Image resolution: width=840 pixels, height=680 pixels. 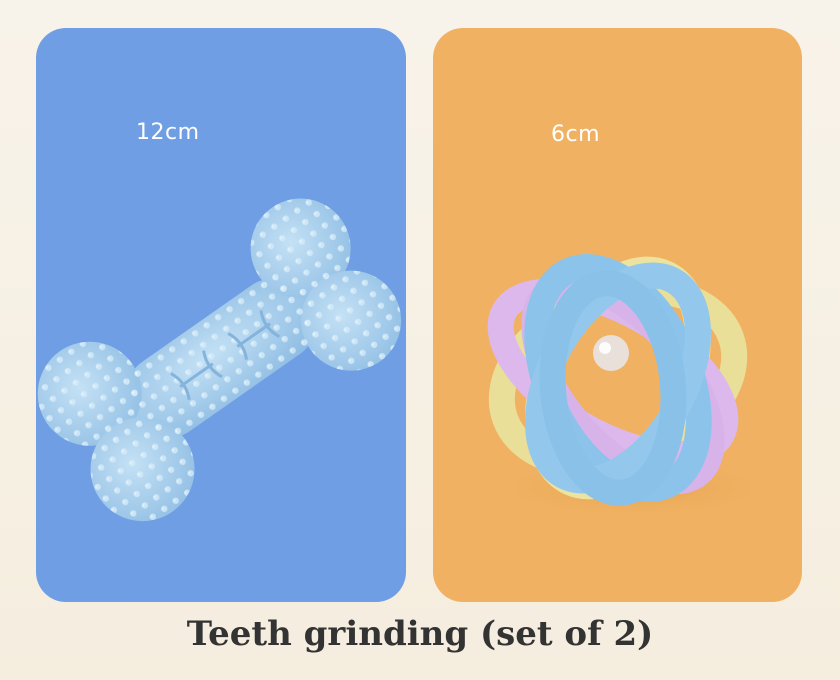 What do you see at coordinates (633, 387) in the screenshot?
I see `woven-rainbow-ball-toy-icon` at bounding box center [633, 387].